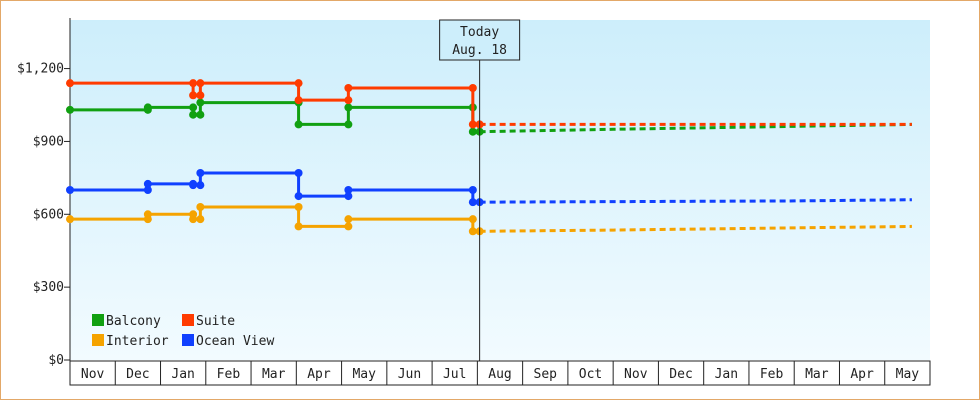 This screenshot has height=400, width=980. I want to click on legend-swatch-balcony, so click(98, 320).